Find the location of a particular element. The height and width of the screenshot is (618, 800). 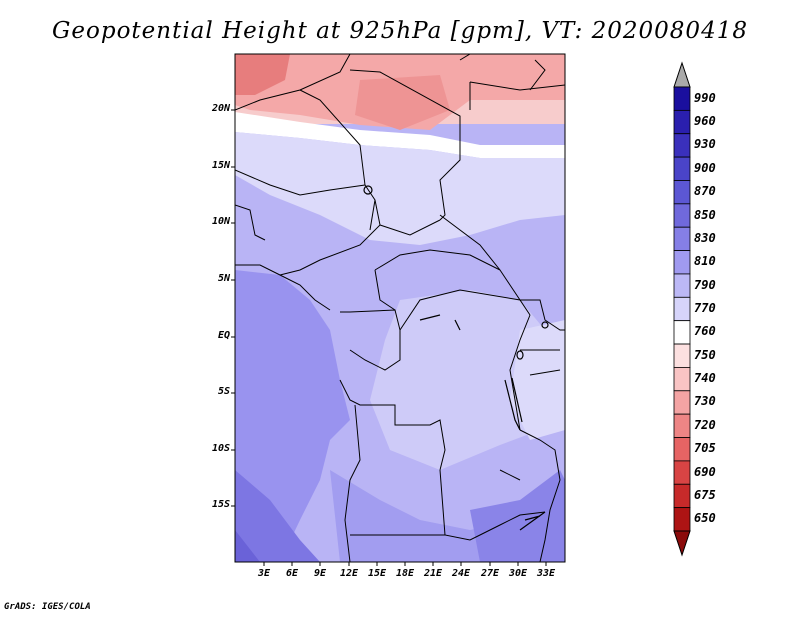

lon-label: 21E is located at coordinates (433, 573).